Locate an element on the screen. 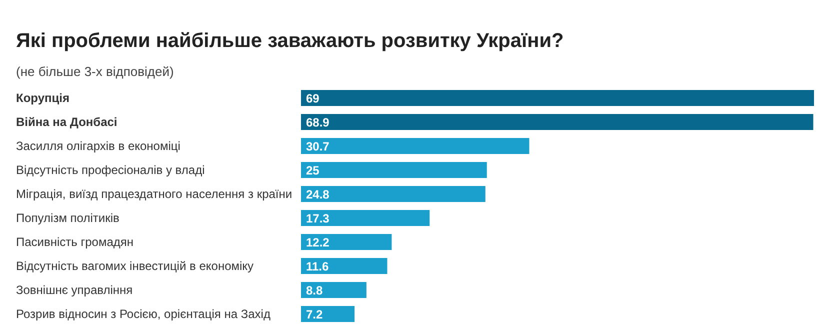 Image resolution: width=820 pixels, height=333 pixels. data-label: 11.6 is located at coordinates (318, 266).